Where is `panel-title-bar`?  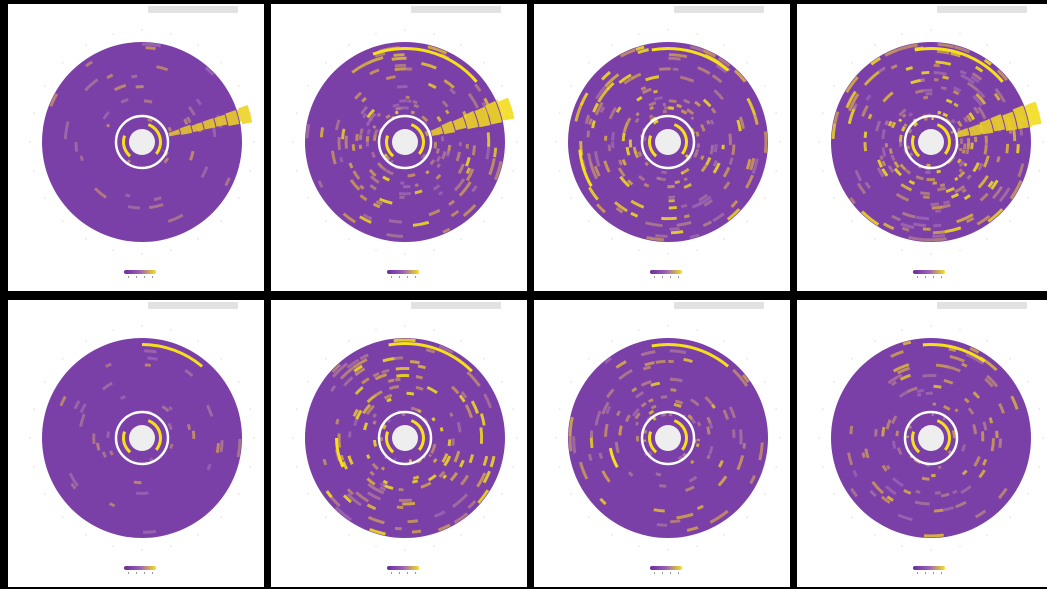 panel-title-bar is located at coordinates (982, 305).